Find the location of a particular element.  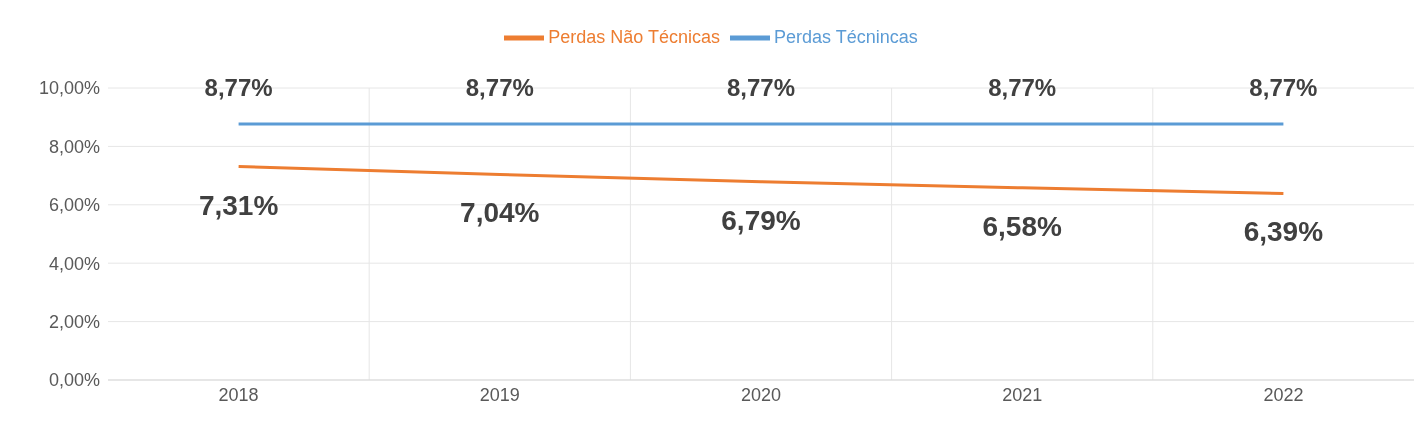

x-tick-label: 2021 is located at coordinates (1022, 394).